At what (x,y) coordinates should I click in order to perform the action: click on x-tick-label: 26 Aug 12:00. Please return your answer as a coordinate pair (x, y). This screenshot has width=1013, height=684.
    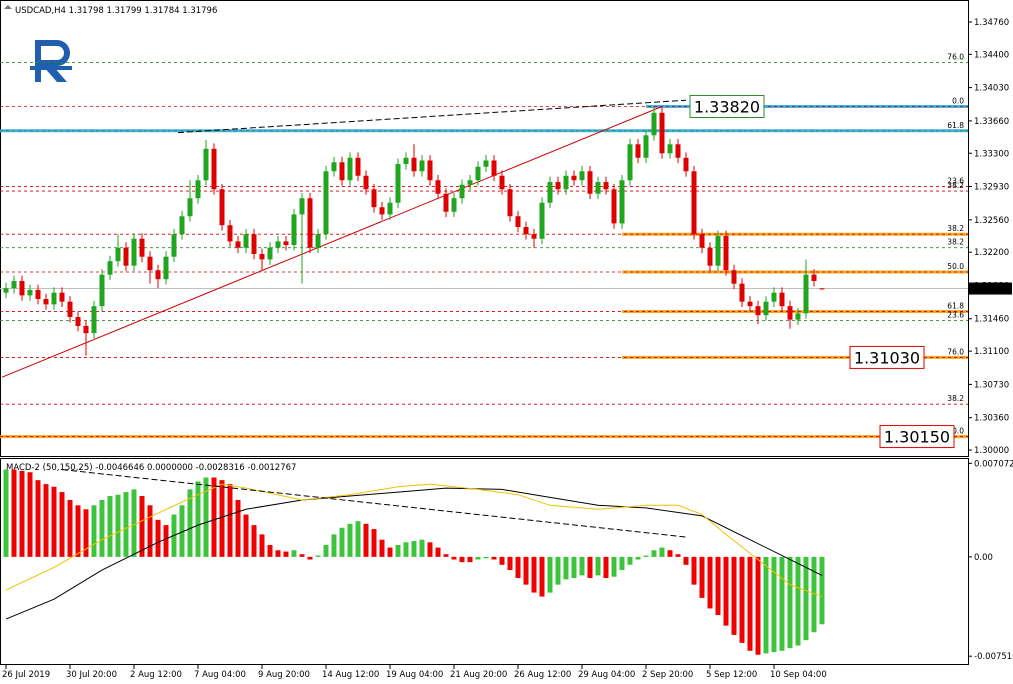
    Looking at the image, I should click on (542, 675).